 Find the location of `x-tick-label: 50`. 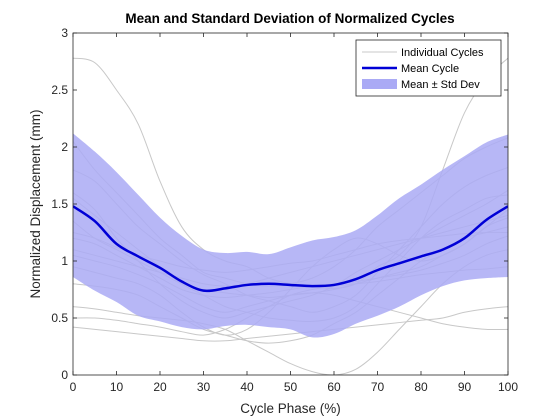

x-tick-label: 50 is located at coordinates (291, 387).